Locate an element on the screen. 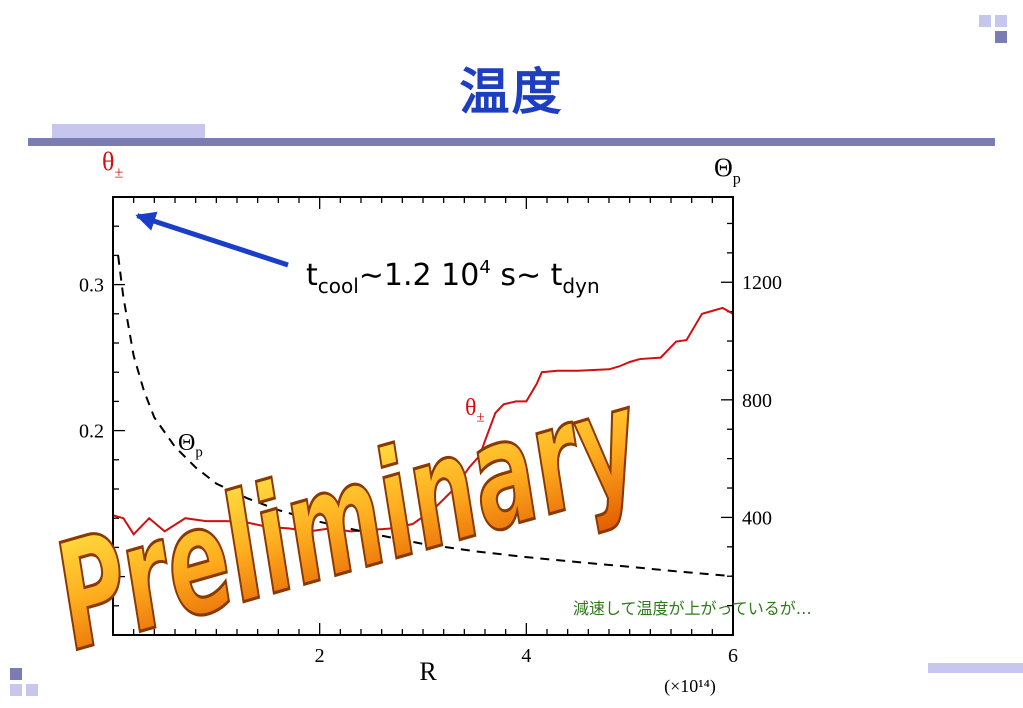  x-axis-multiplier: (×10¹⁴) is located at coordinates (690, 686).